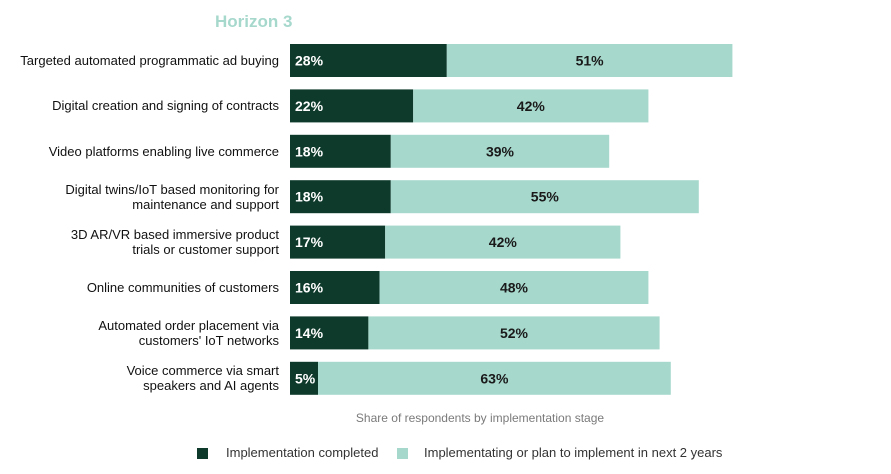 The height and width of the screenshot is (474, 891). What do you see at coordinates (309, 61) in the screenshot?
I see `data-label-completed: 28%` at bounding box center [309, 61].